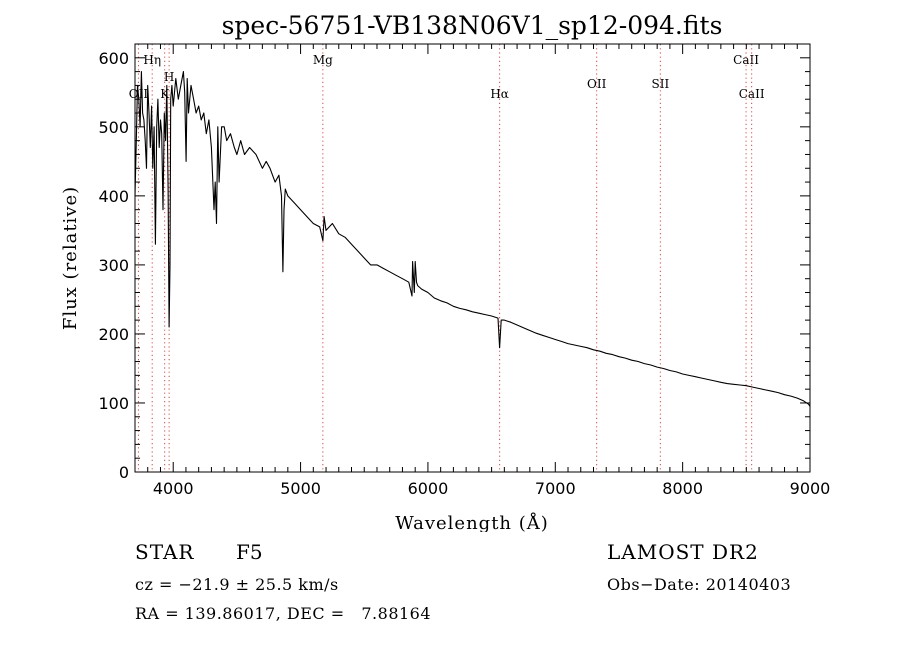 The width and height of the screenshot is (900, 650). I want to click on coordinates-readout: RA = 139.86017, DEC = 7.88164, so click(283, 613).